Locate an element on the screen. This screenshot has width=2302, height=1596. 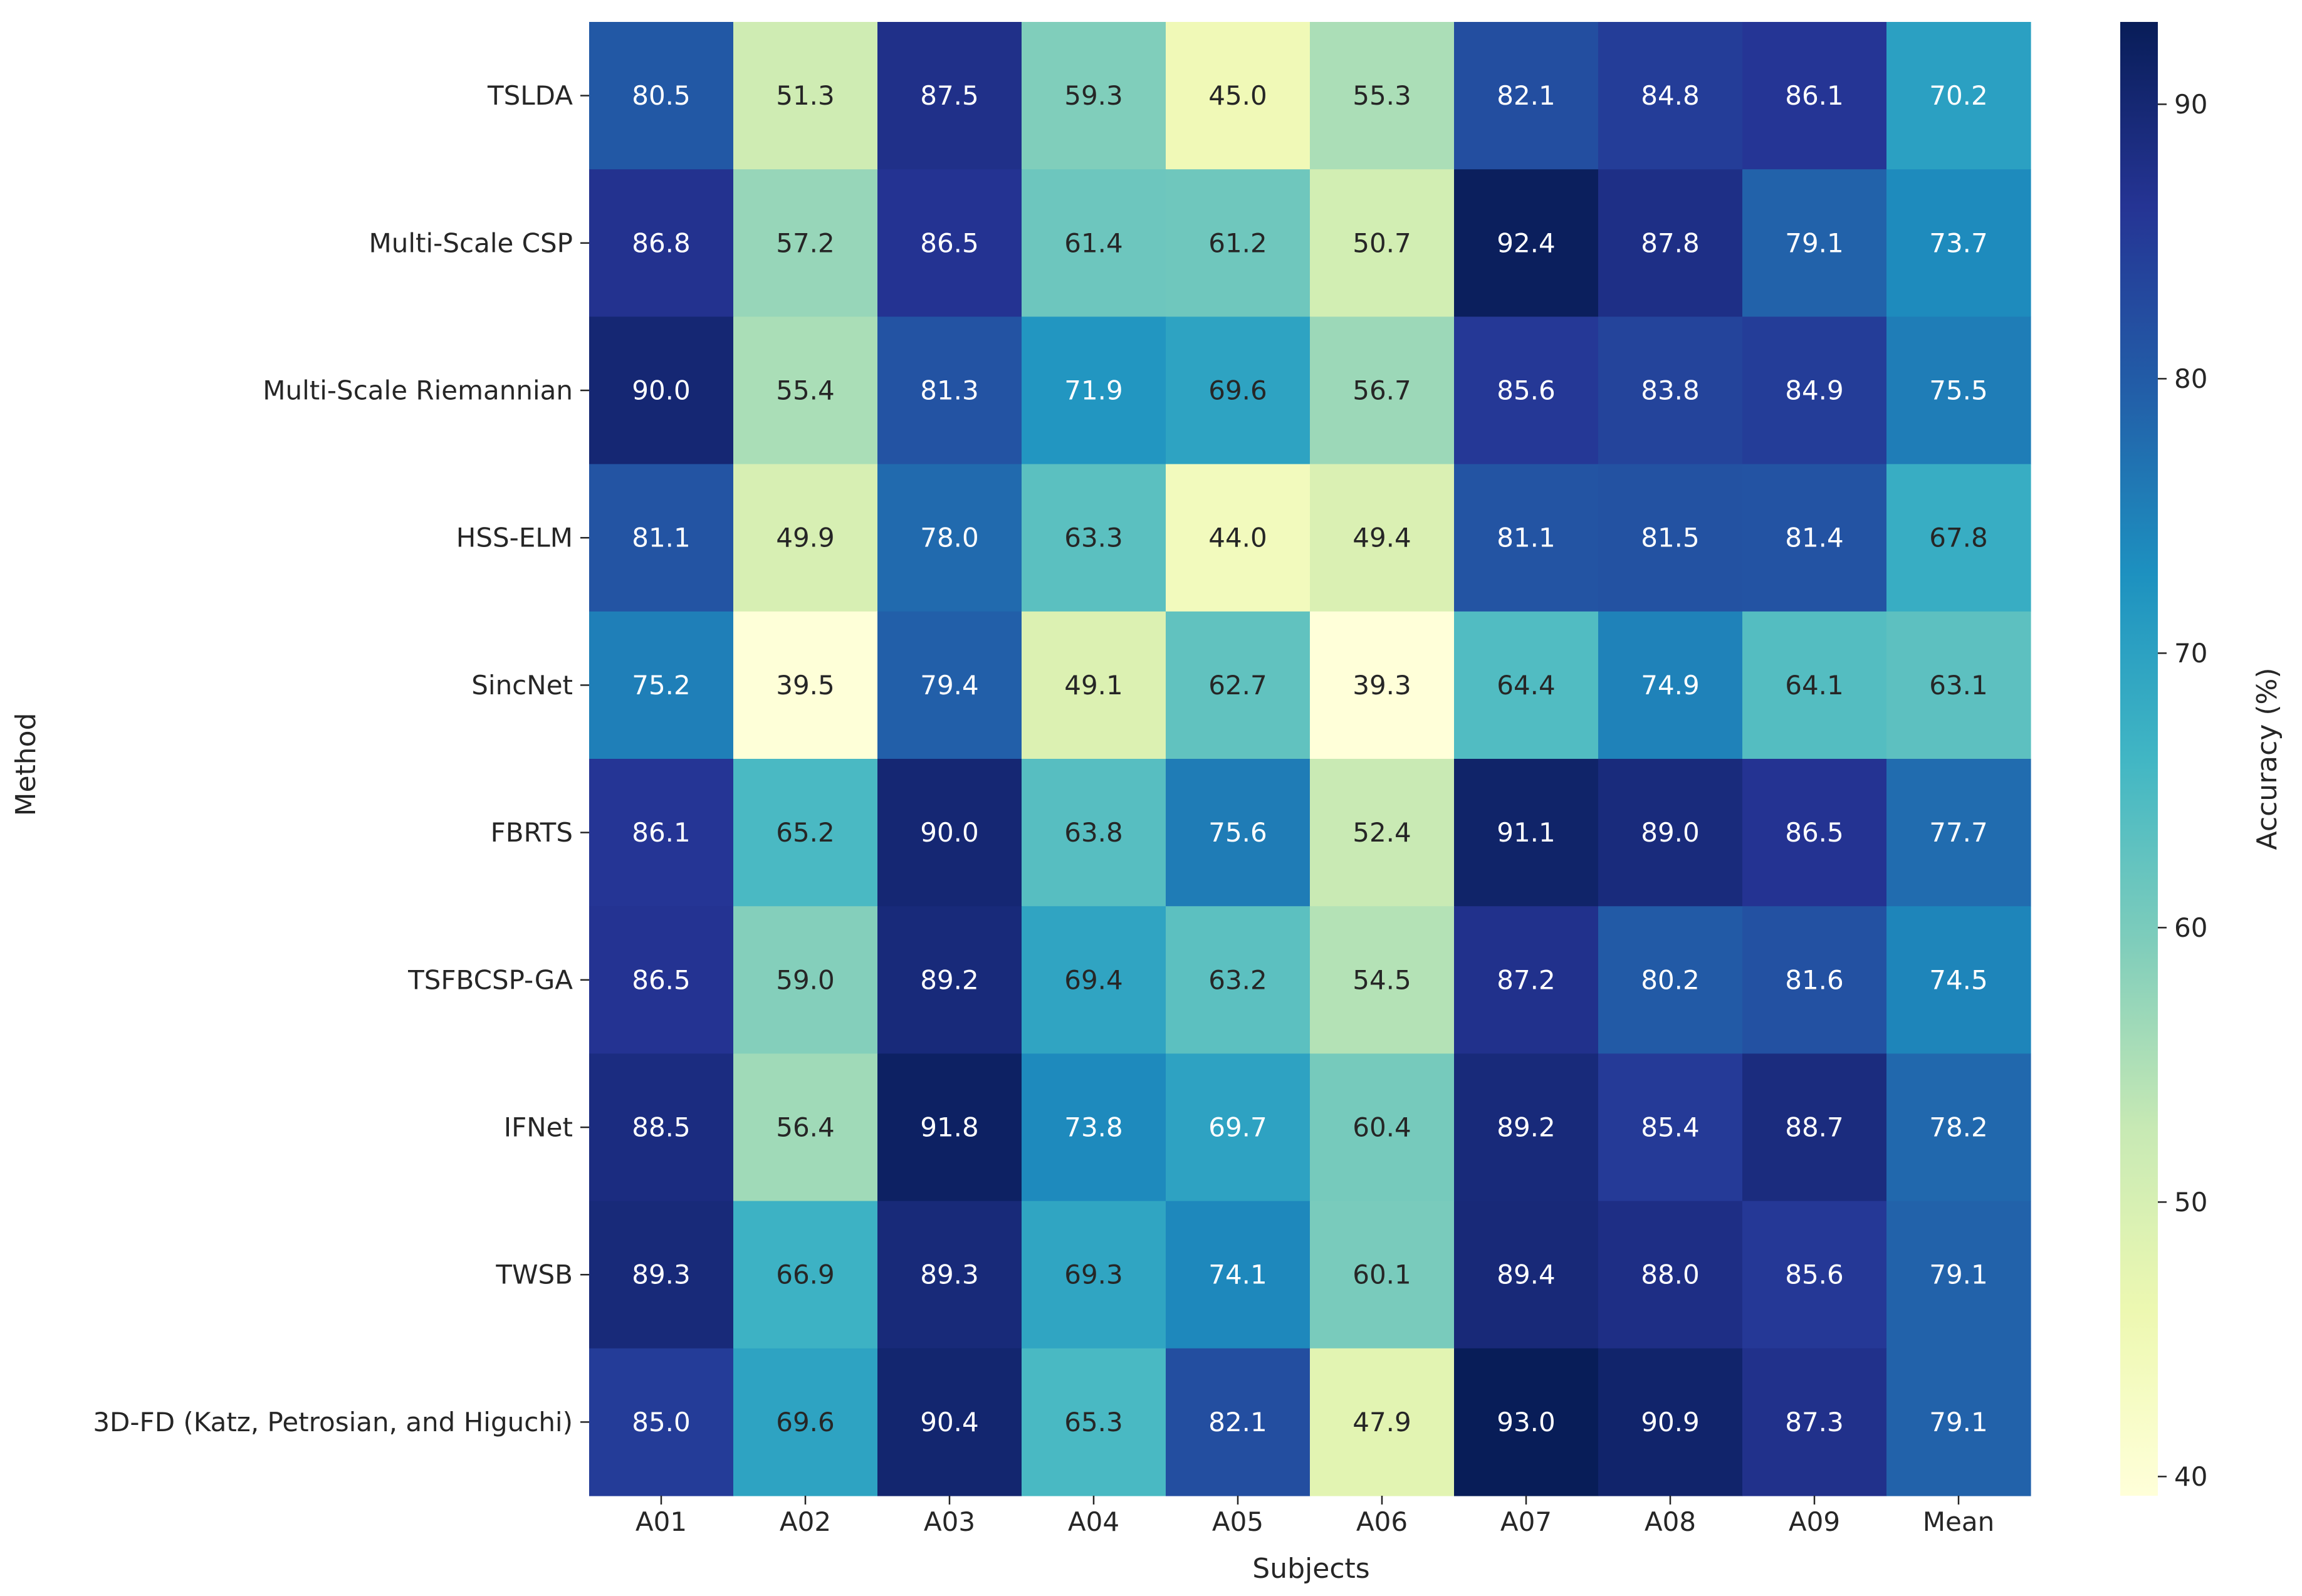
cell-value-label: 74.9 is located at coordinates (1670, 685).